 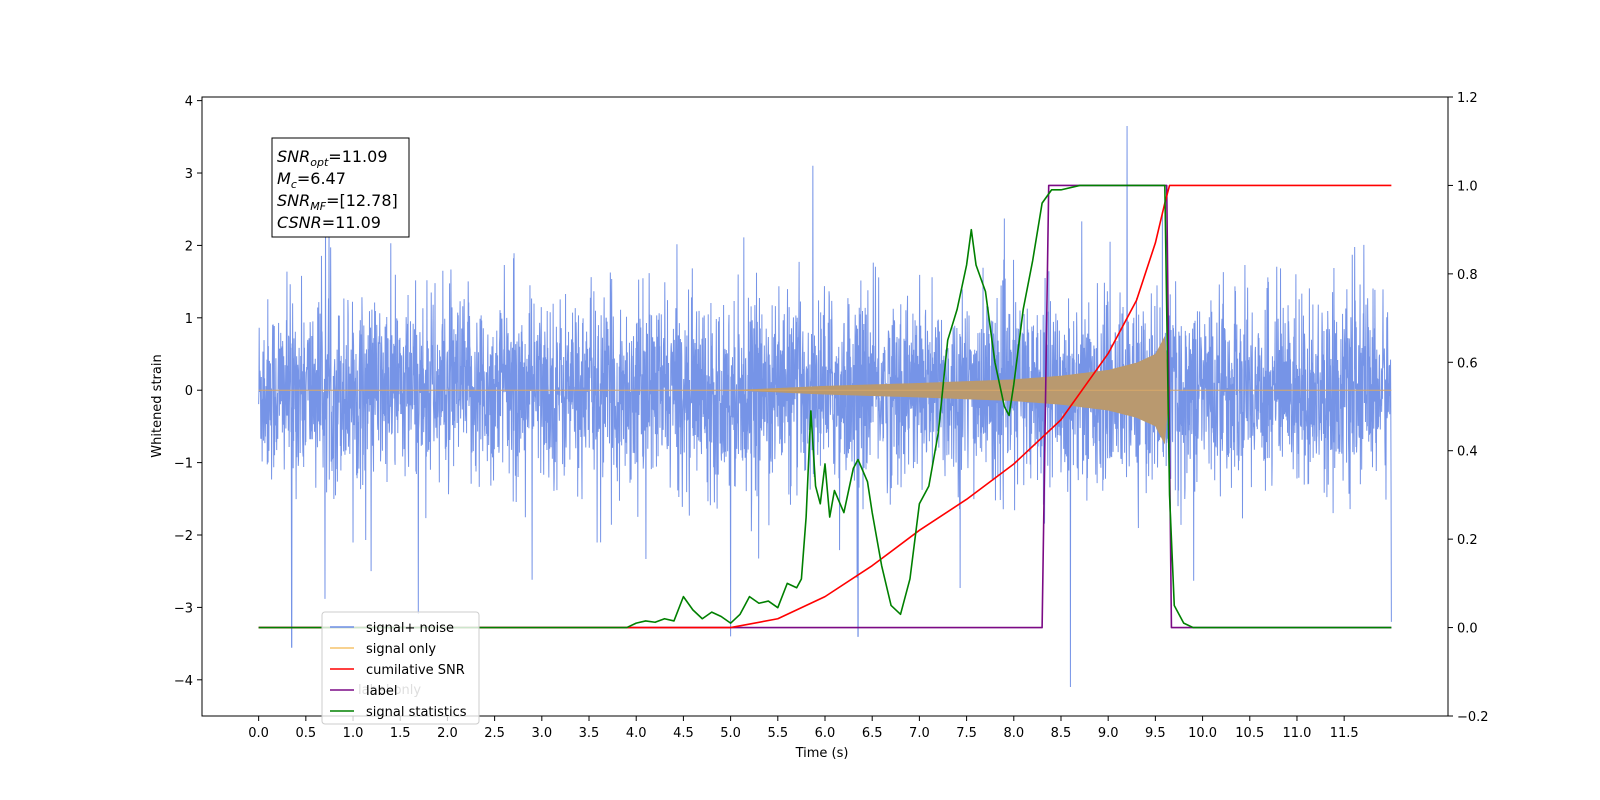 I want to click on legend-frame, so click(x=400, y=668).